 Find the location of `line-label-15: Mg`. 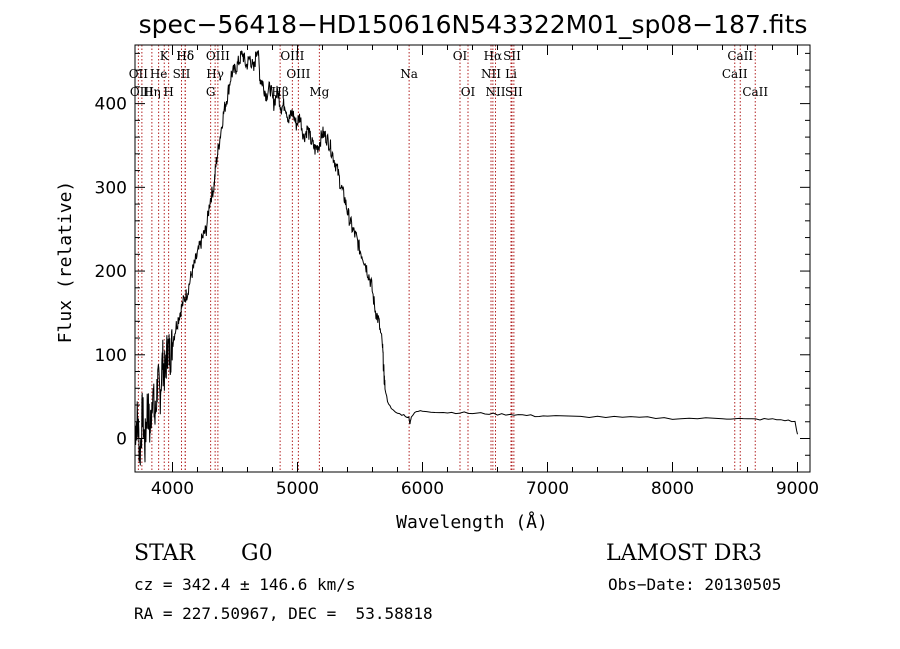

line-label-15: Mg is located at coordinates (319, 92).